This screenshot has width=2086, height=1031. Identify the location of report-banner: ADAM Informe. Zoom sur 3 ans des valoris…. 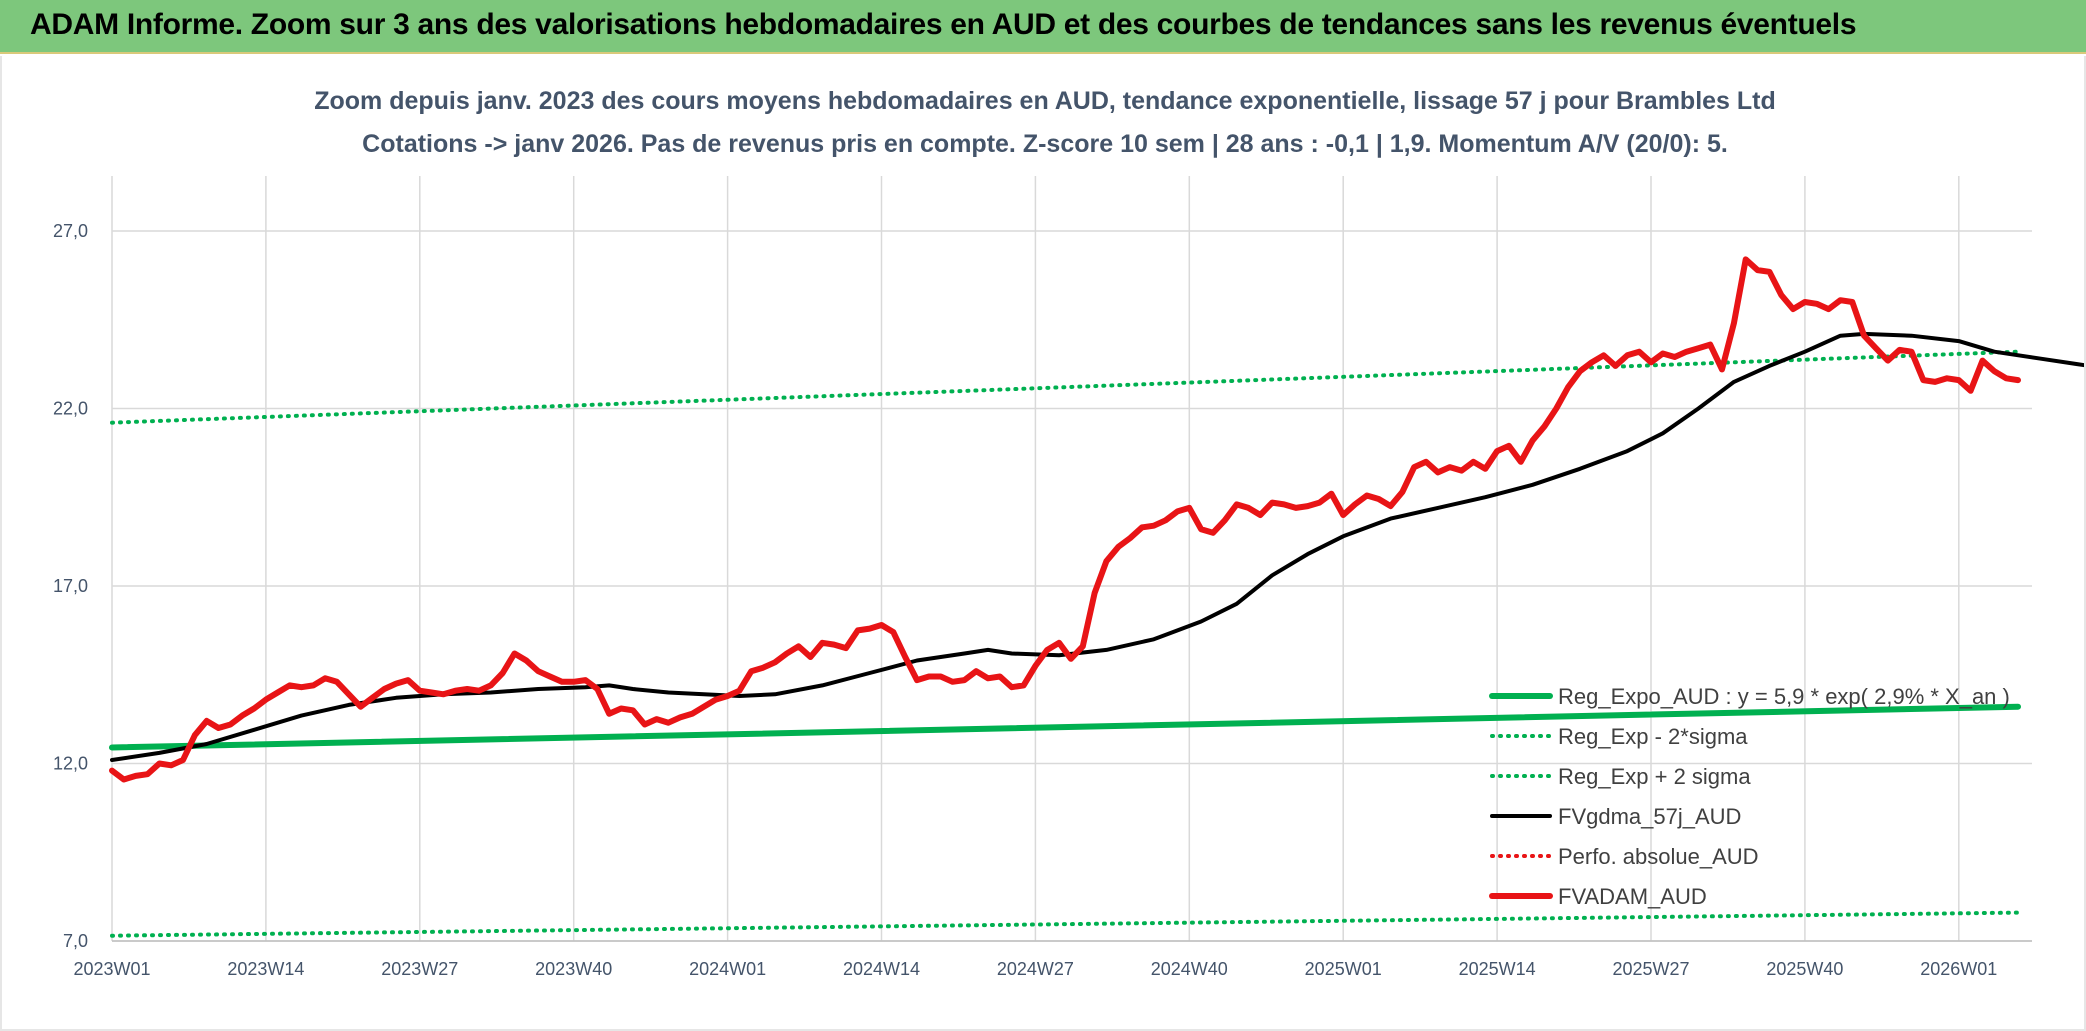
(1043, 27).